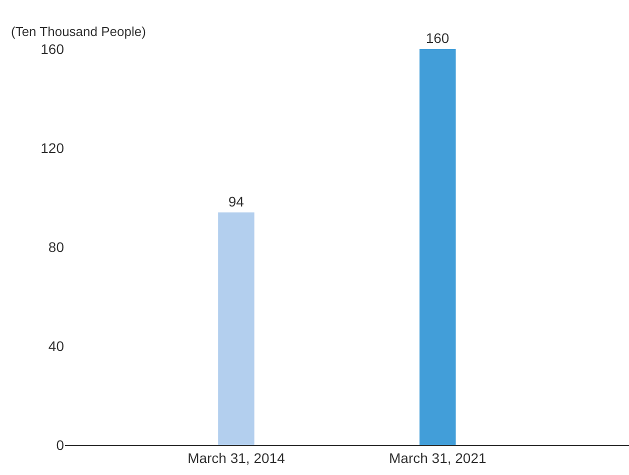  Describe the element at coordinates (437, 458) in the screenshot. I see `x-tick-label: March 31, 2021` at that location.